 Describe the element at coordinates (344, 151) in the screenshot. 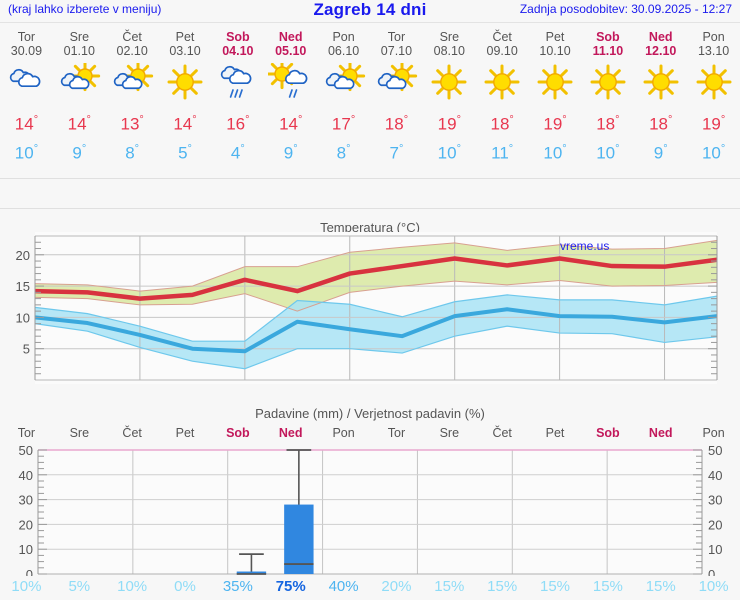

I see `min-temperature: 8°` at that location.